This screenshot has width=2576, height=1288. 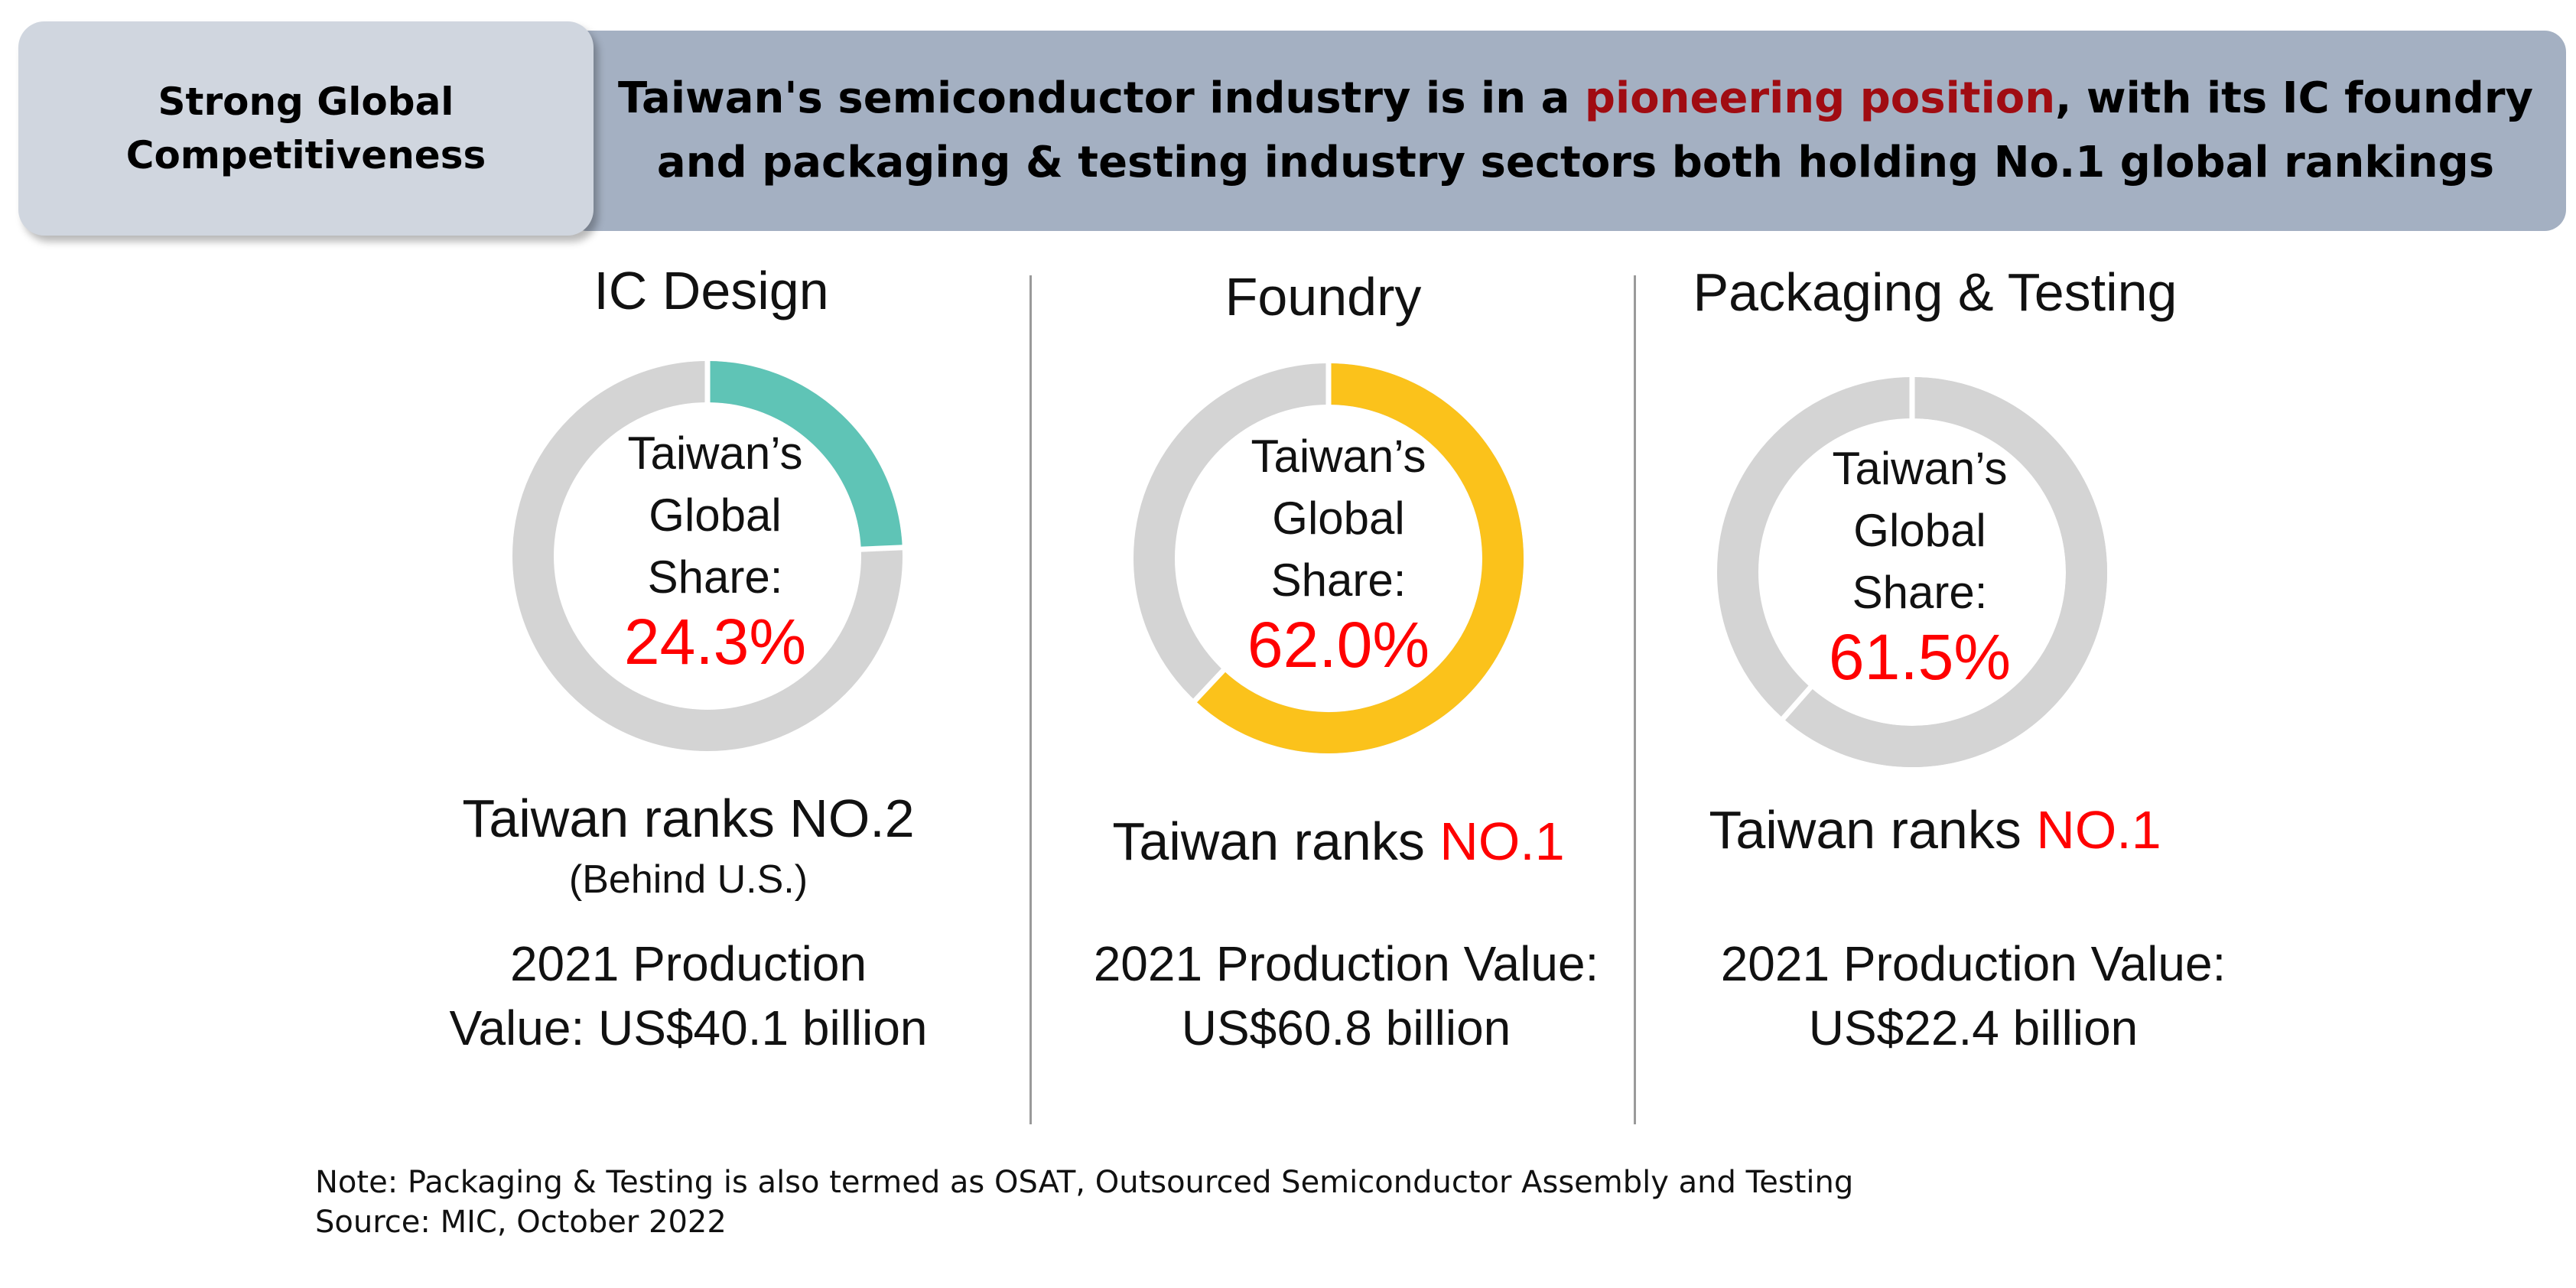 What do you see at coordinates (1323, 297) in the screenshot?
I see `chart-title-foundry: Foundry` at bounding box center [1323, 297].